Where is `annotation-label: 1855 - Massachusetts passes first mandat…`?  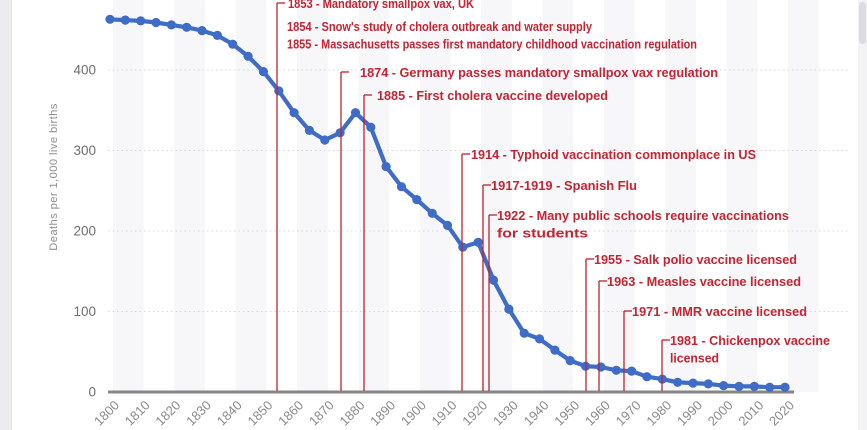 annotation-label: 1855 - Massachusetts passes first mandat… is located at coordinates (492, 43).